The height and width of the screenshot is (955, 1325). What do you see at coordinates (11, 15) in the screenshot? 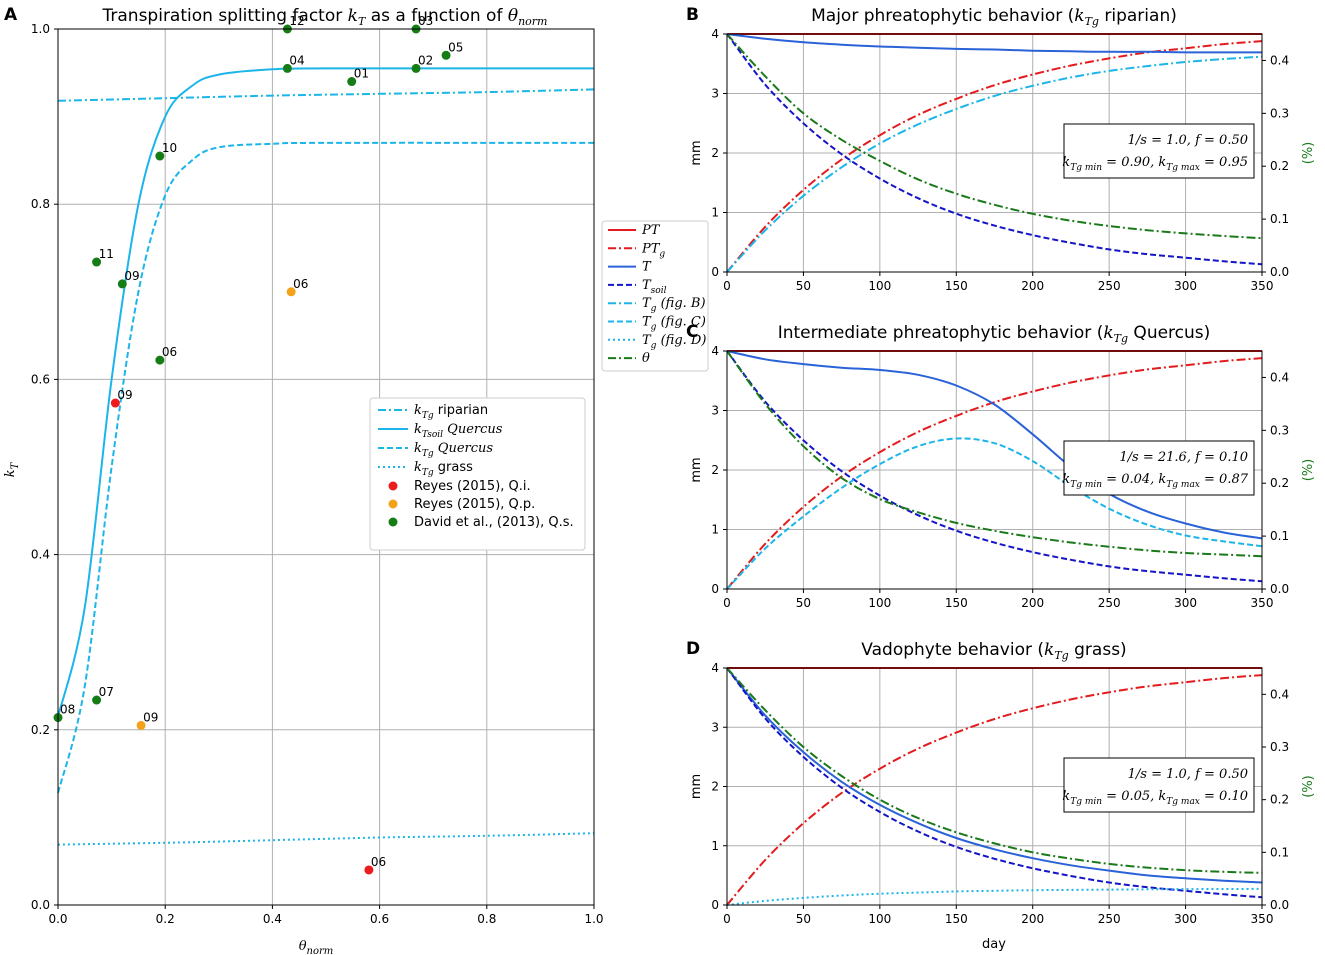
I see `panel-a-letter: A` at bounding box center [11, 15].